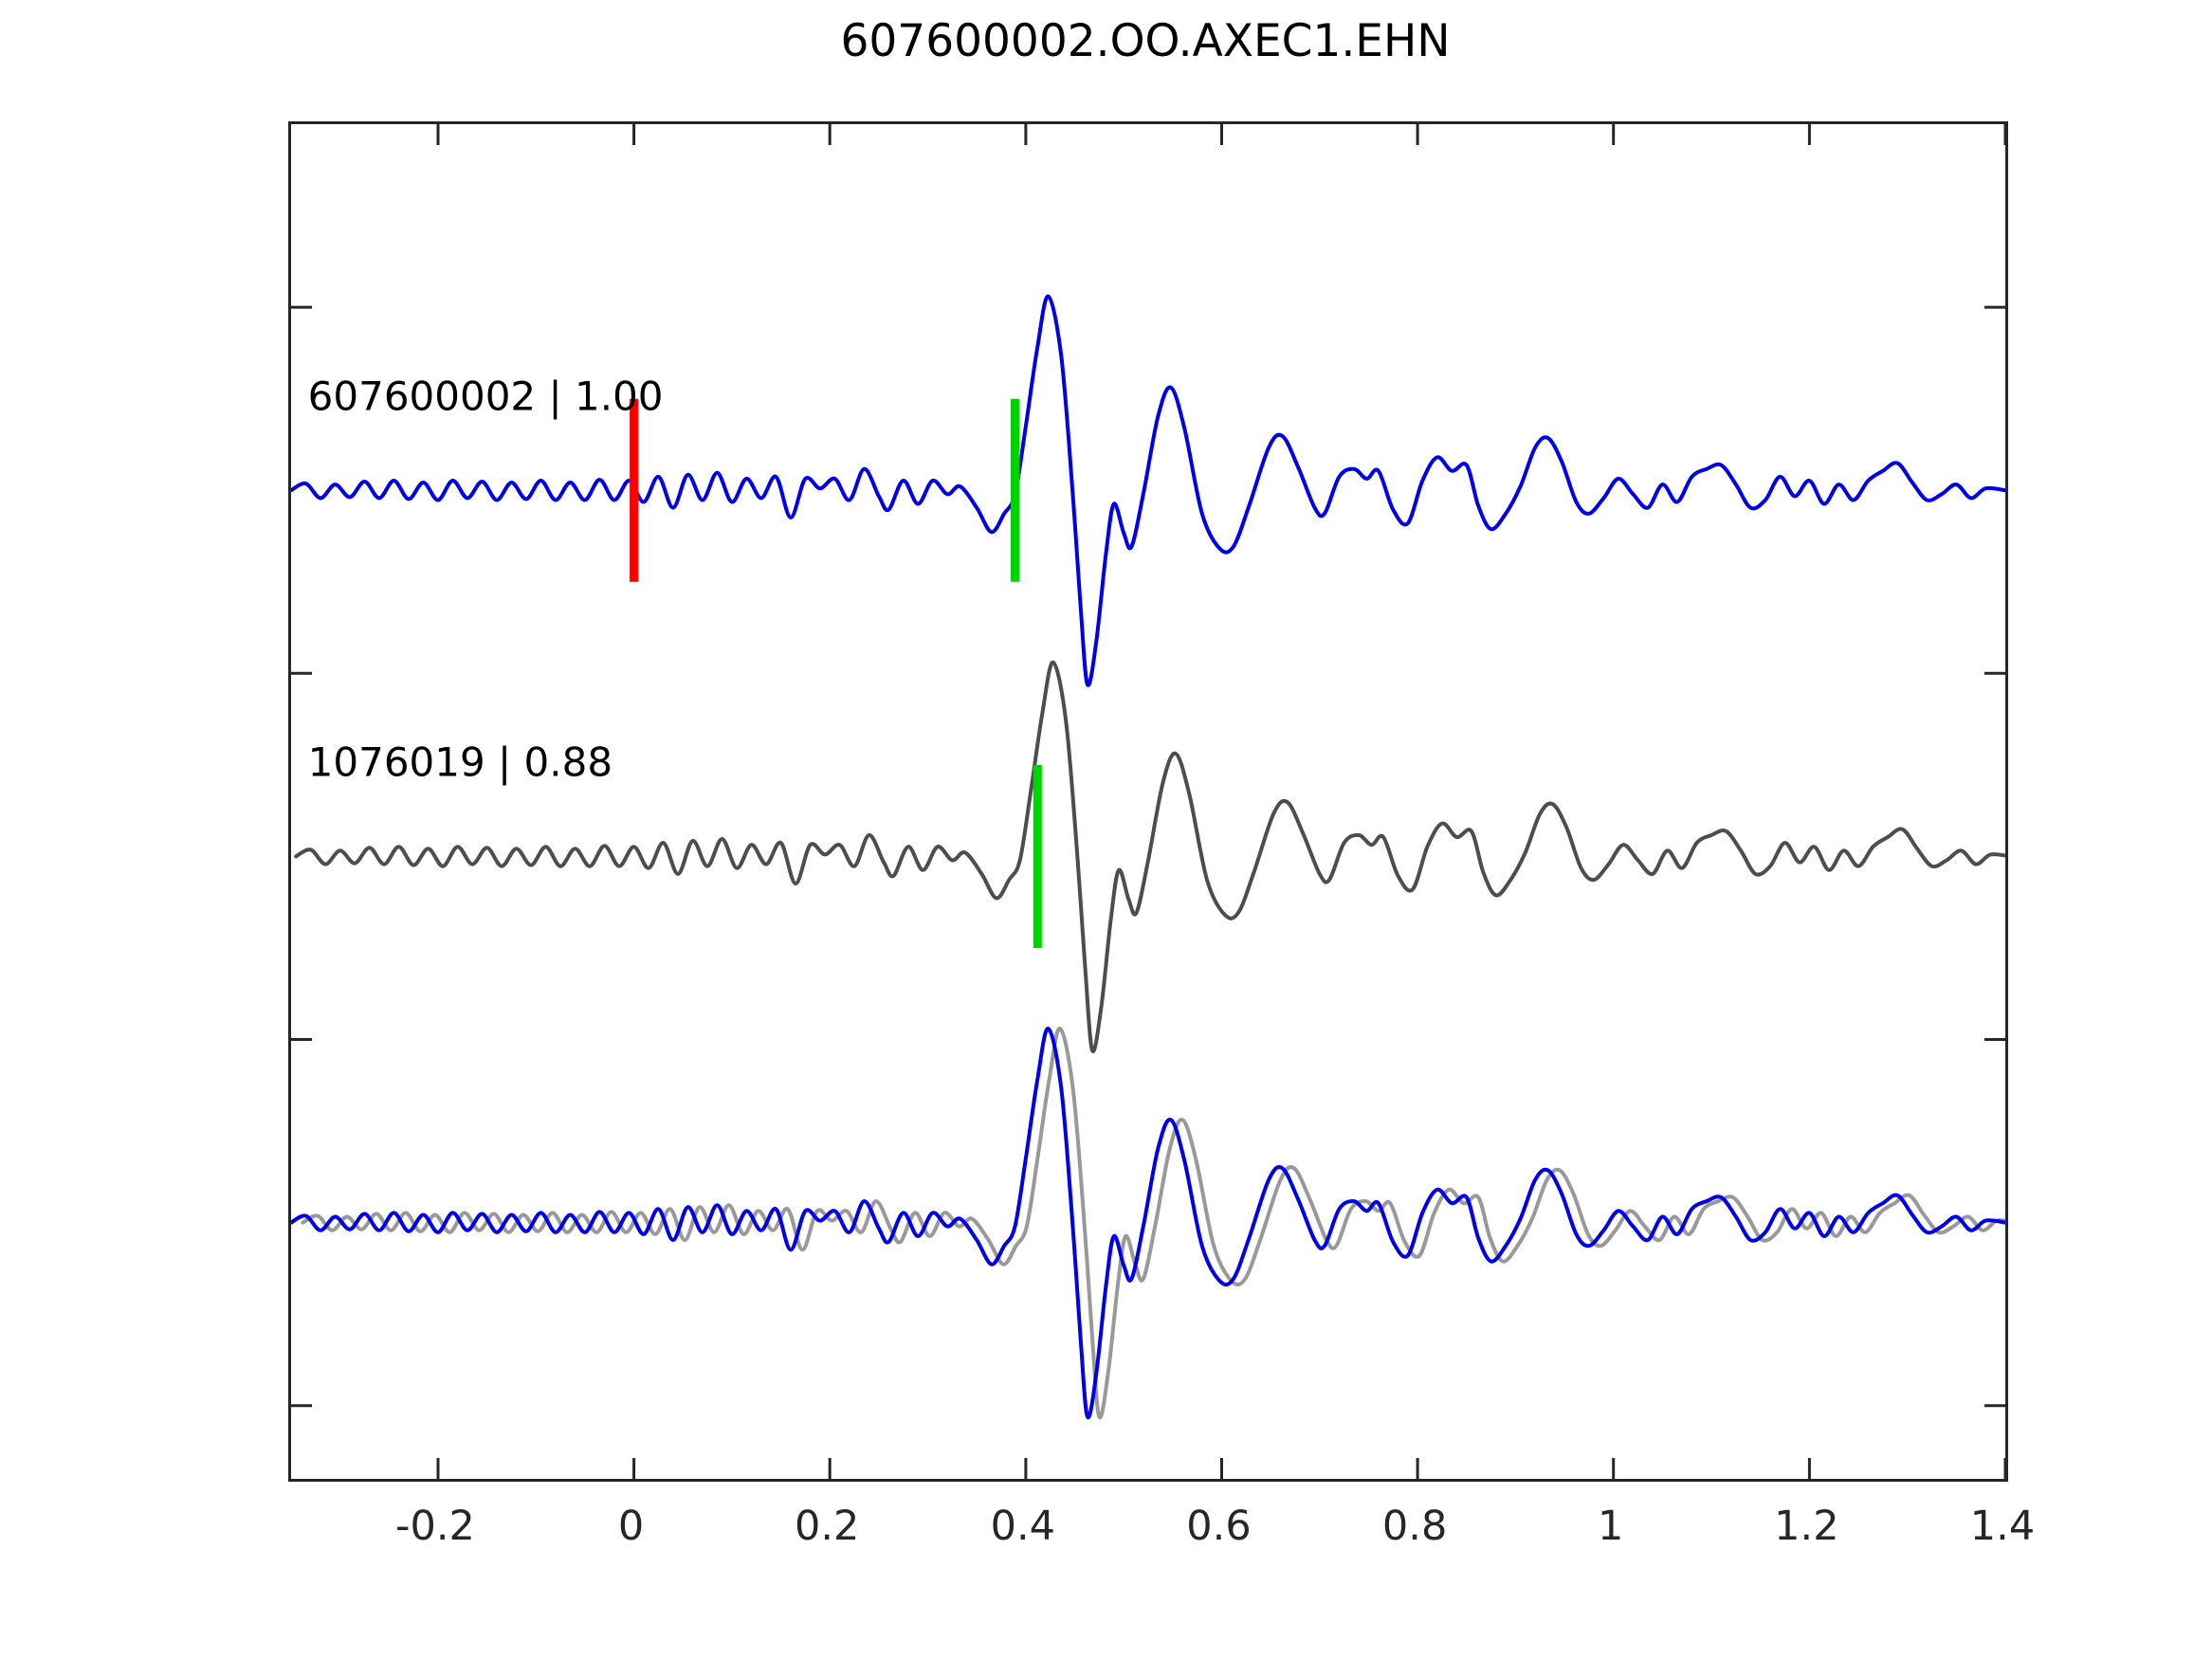 The height and width of the screenshot is (1659, 2212). What do you see at coordinates (485, 396) in the screenshot?
I see `trace-label-reference: 607600002 | 1.00` at bounding box center [485, 396].